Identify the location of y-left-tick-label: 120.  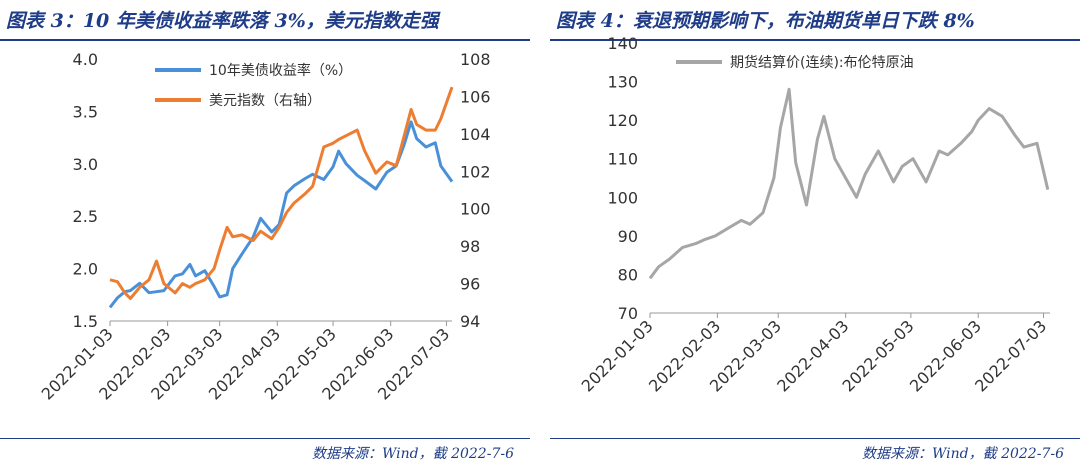
(622, 120).